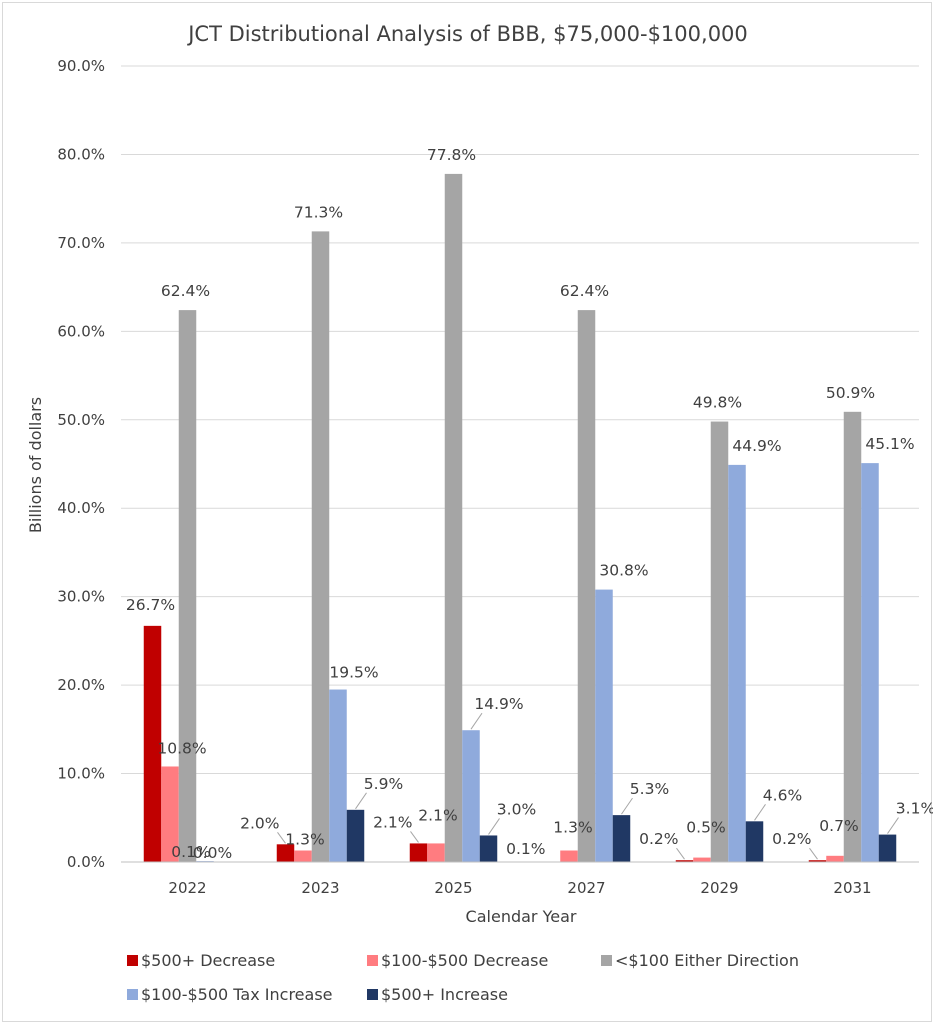 The image size is (936, 1028). What do you see at coordinates (208, 960) in the screenshot?
I see `legend-label: $500+ Decrease` at bounding box center [208, 960].